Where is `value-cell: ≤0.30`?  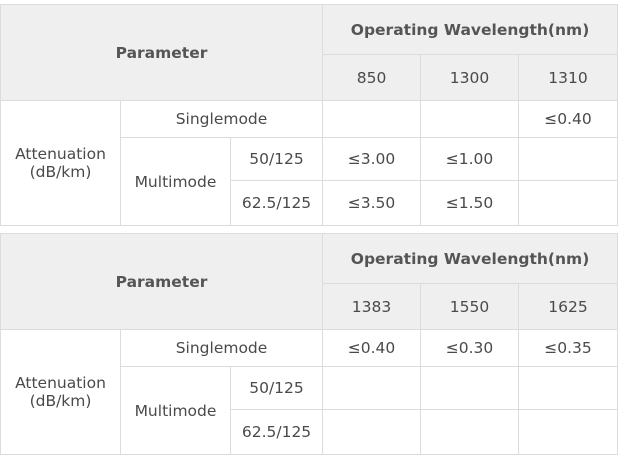
value-cell: ≤0.30 is located at coordinates (470, 348).